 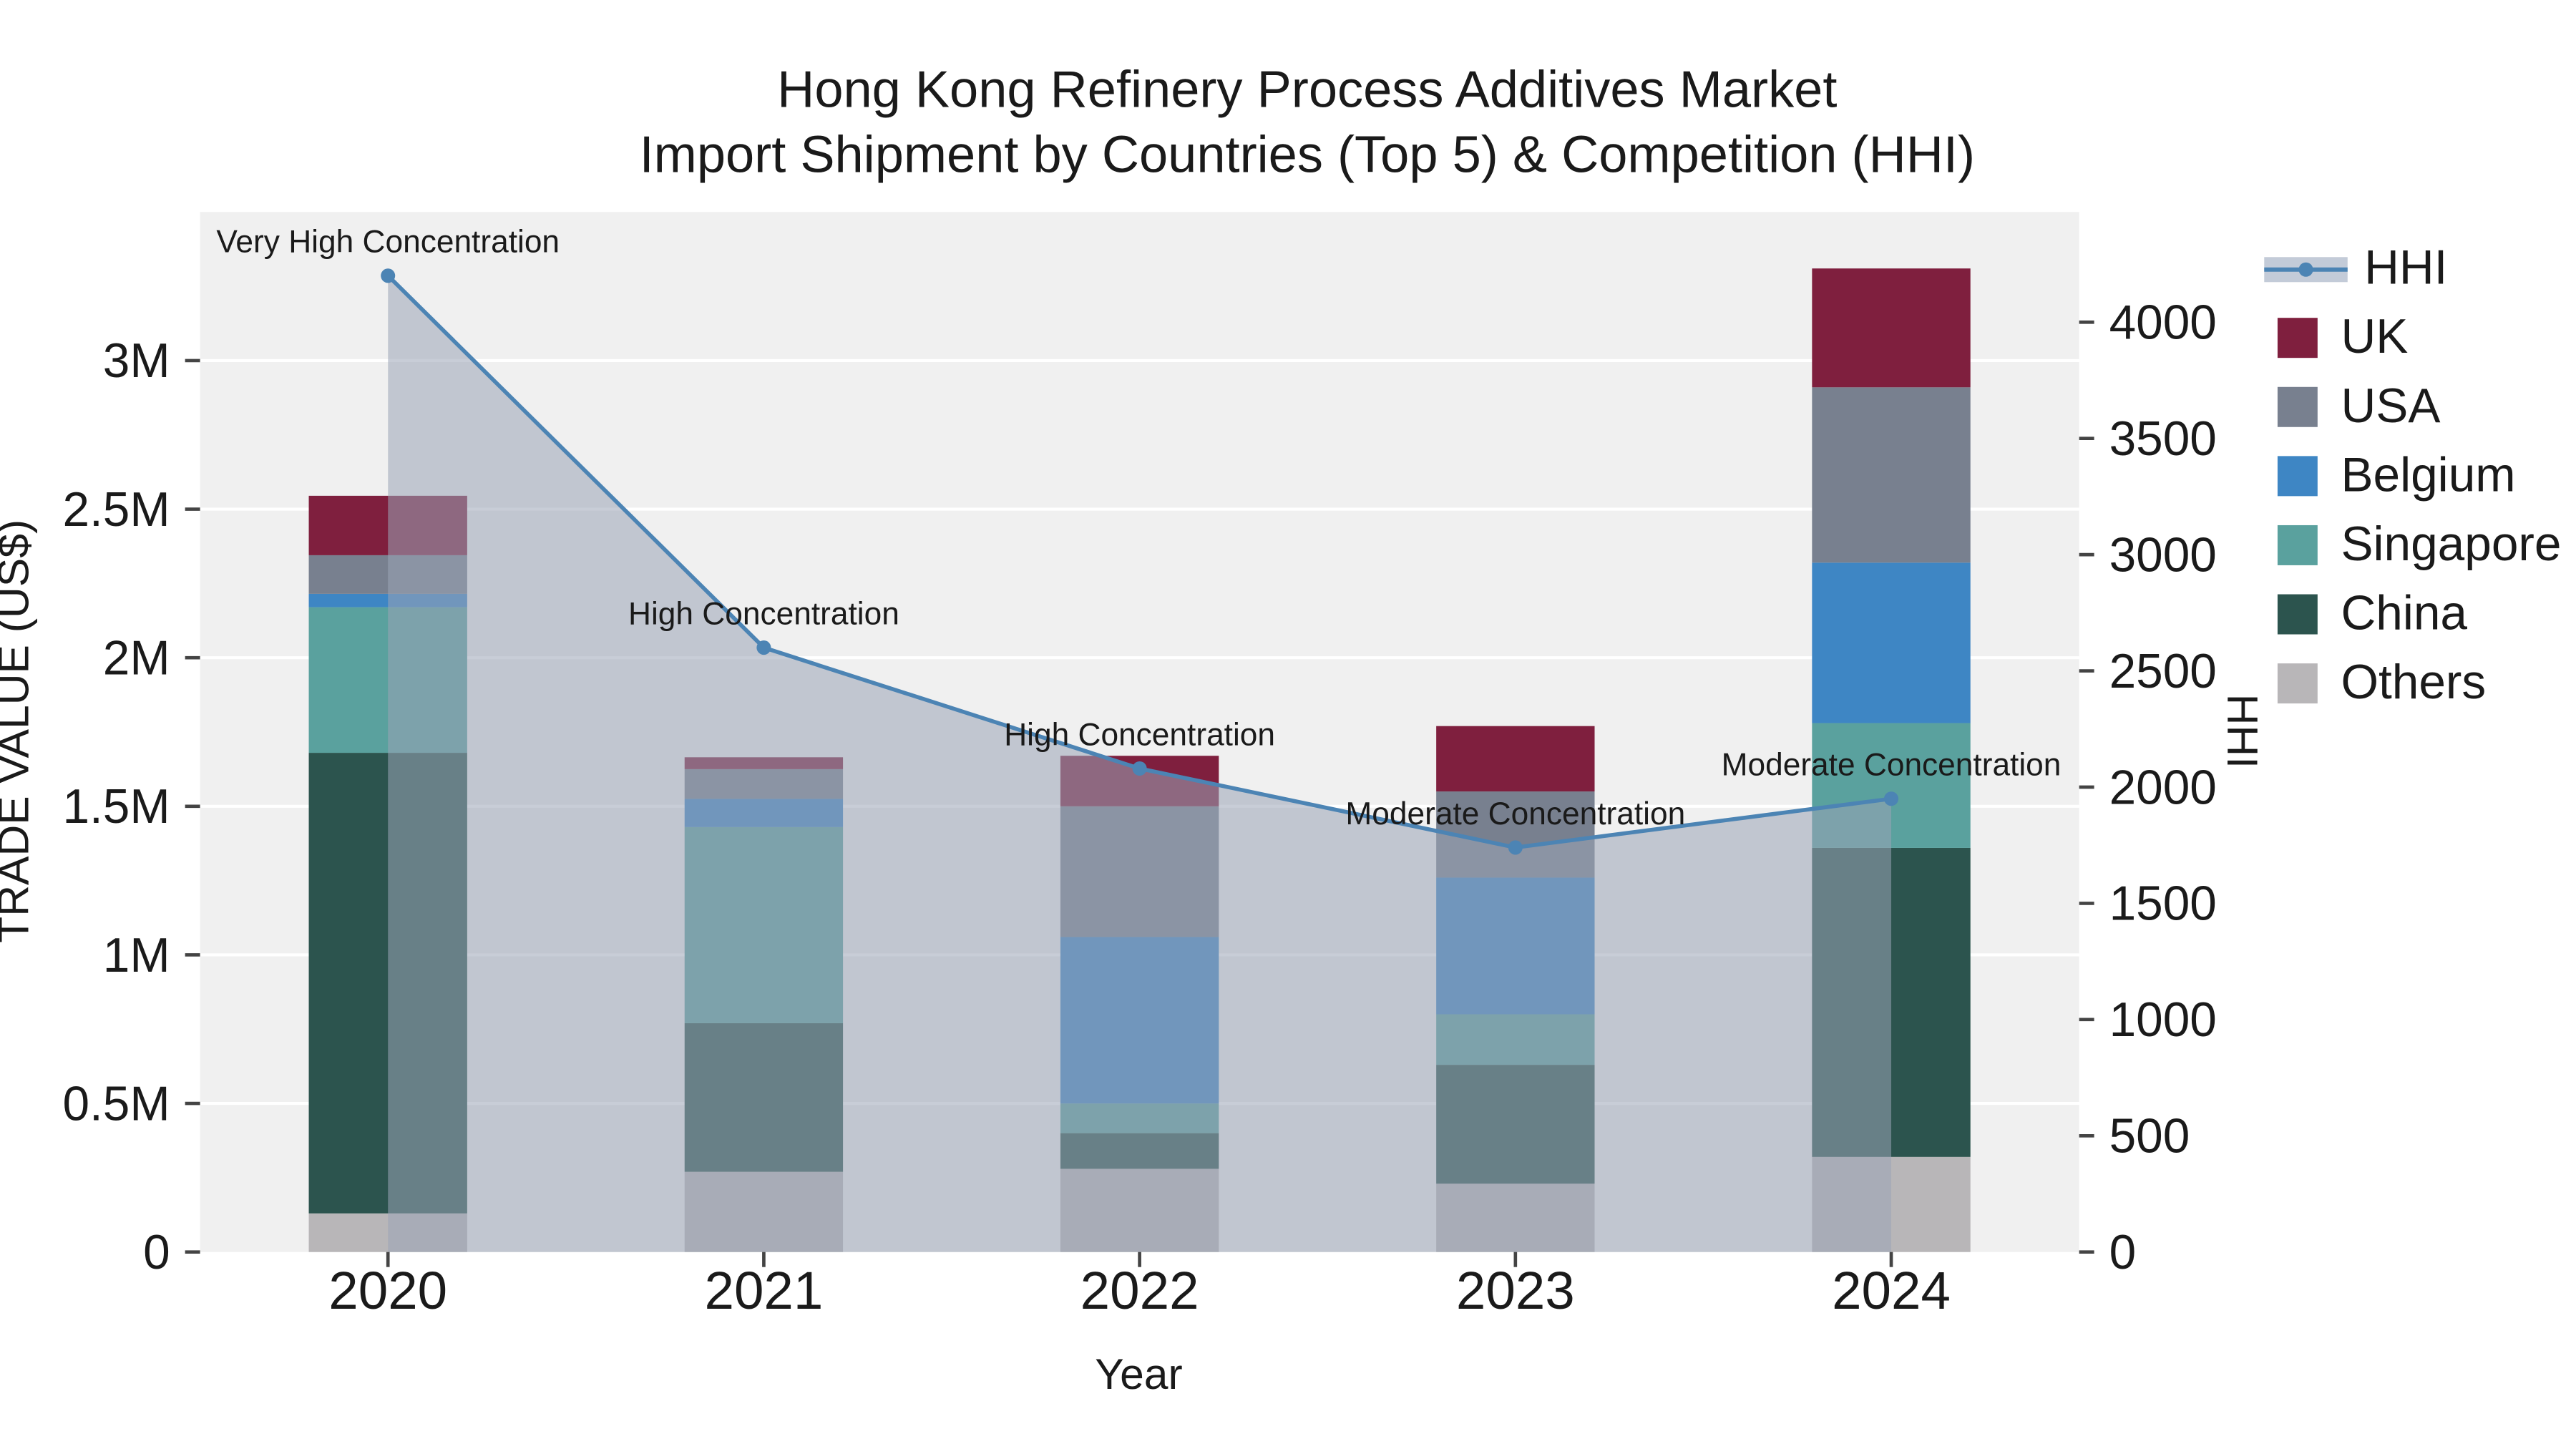 I want to click on y-right-tick-label-0: 0, so click(x=2123, y=1252).